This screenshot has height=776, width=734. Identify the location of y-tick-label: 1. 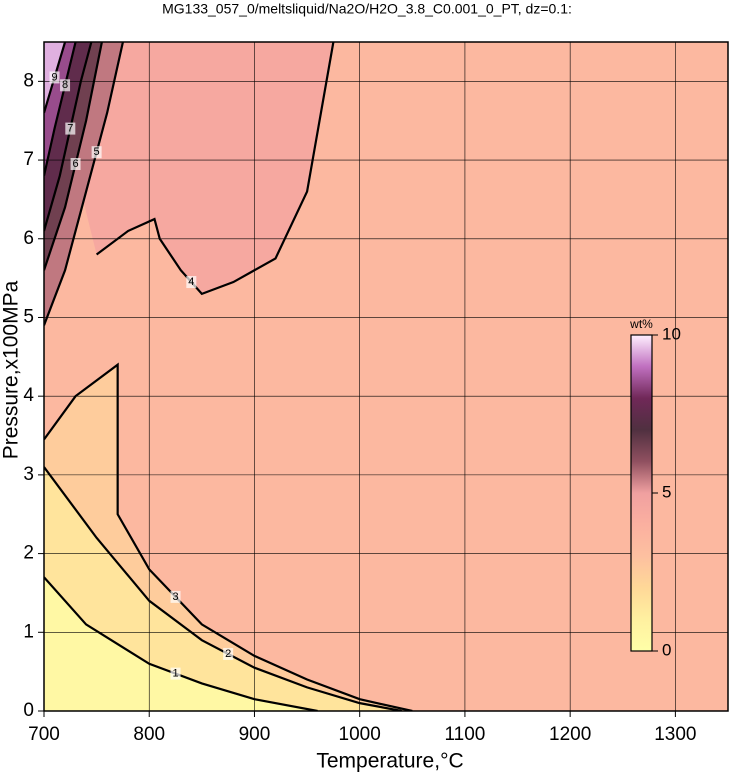
(28, 631).